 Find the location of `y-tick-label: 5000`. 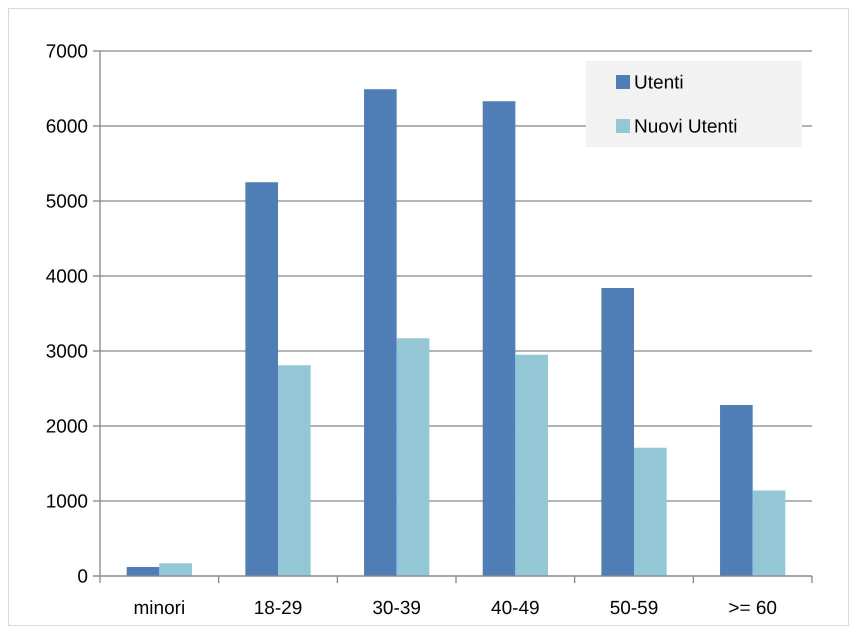

y-tick-label: 5000 is located at coordinates (67, 202).